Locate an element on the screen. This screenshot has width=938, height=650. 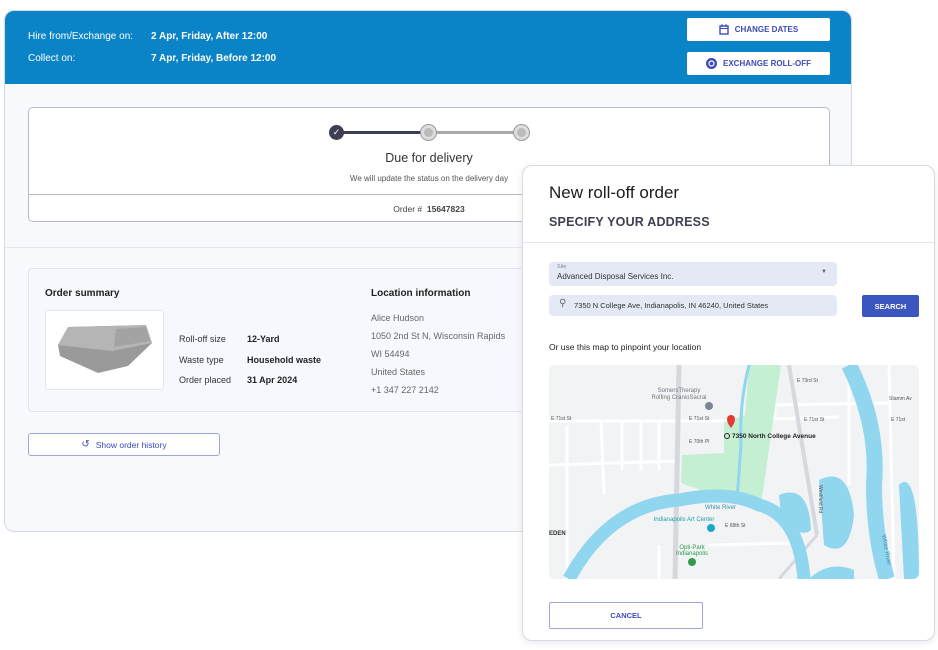
map-label: Opti-Park is located at coordinates (692, 548).